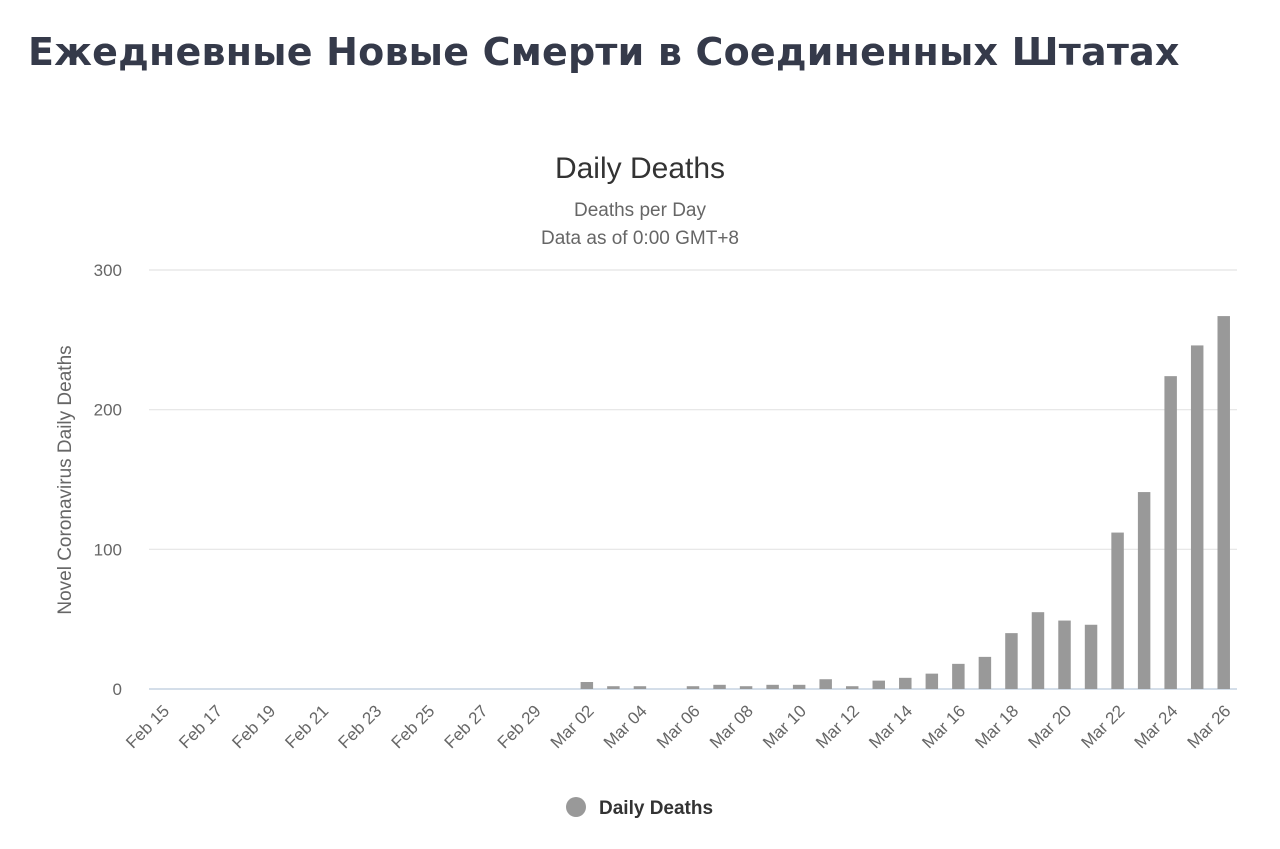  I want to click on x-tick-label: Feb 19, so click(253, 726).